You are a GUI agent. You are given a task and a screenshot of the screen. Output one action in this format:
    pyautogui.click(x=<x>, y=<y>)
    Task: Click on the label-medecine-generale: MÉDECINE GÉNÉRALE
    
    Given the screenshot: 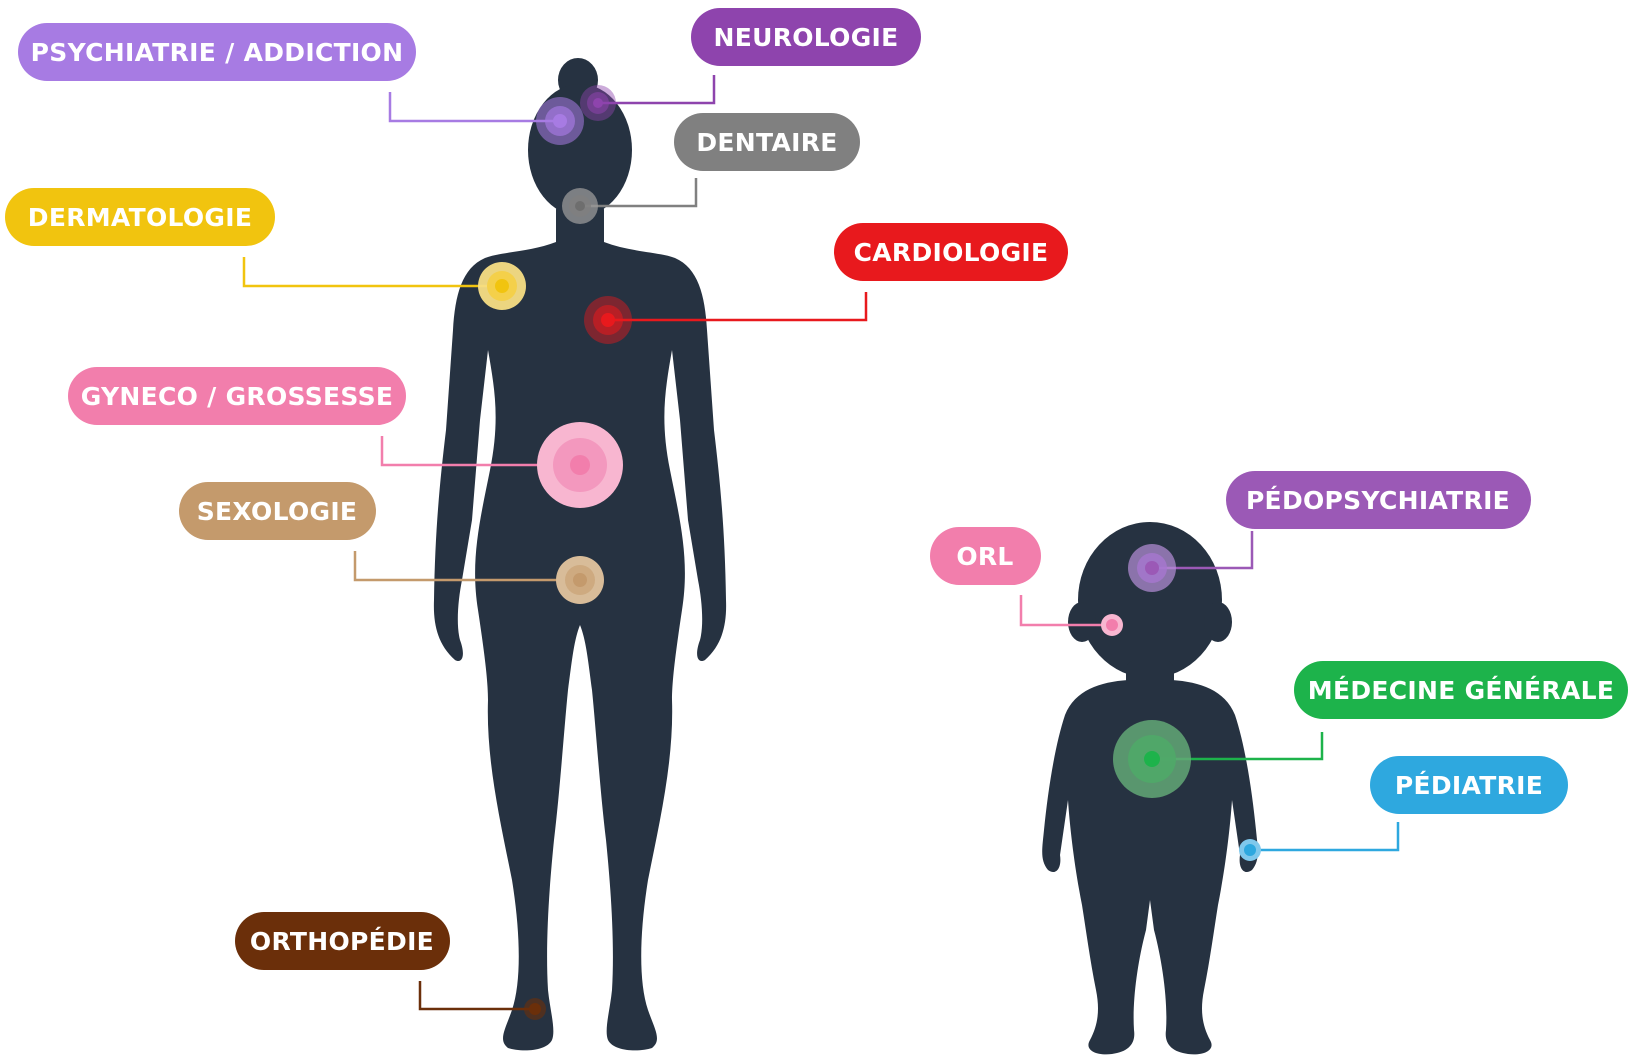 What is the action you would take?
    pyautogui.click(x=1461, y=690)
    